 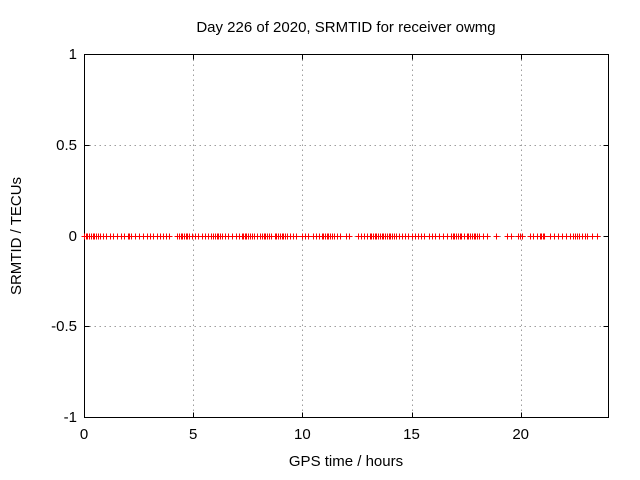 I want to click on y-tick-label: -1, so click(x=70, y=417).